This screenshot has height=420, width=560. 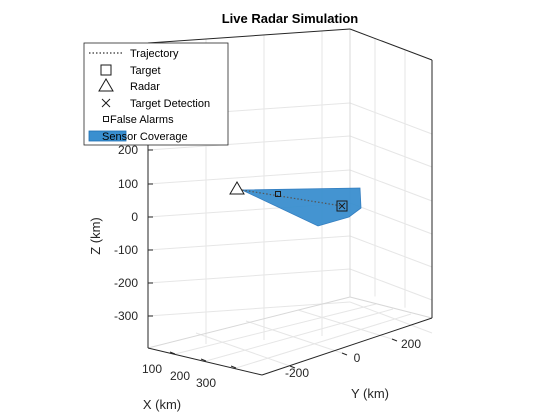 I want to click on target-detection-marker, so click(x=342, y=206).